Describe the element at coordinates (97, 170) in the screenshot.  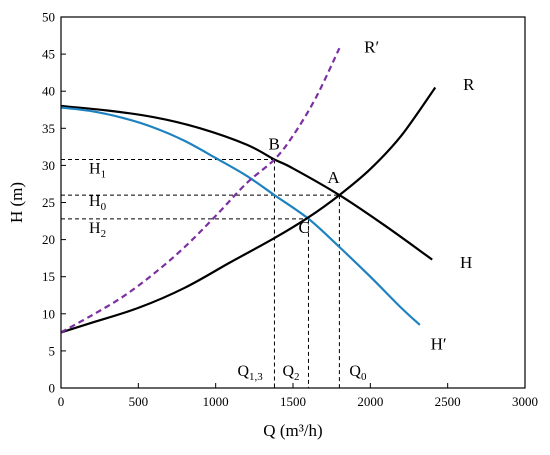
I see `guide-label-h1: H1` at that location.